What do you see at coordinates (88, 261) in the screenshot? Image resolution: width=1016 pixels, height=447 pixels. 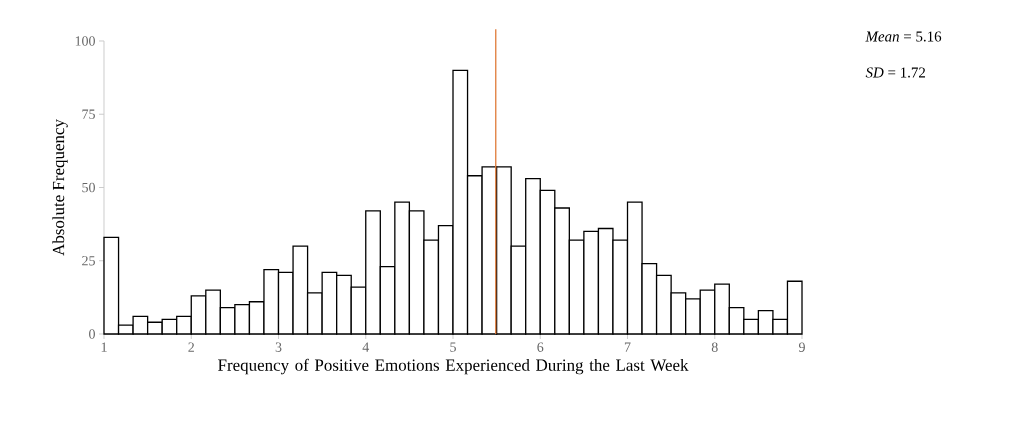 I see `y-tick-label: 25` at bounding box center [88, 261].